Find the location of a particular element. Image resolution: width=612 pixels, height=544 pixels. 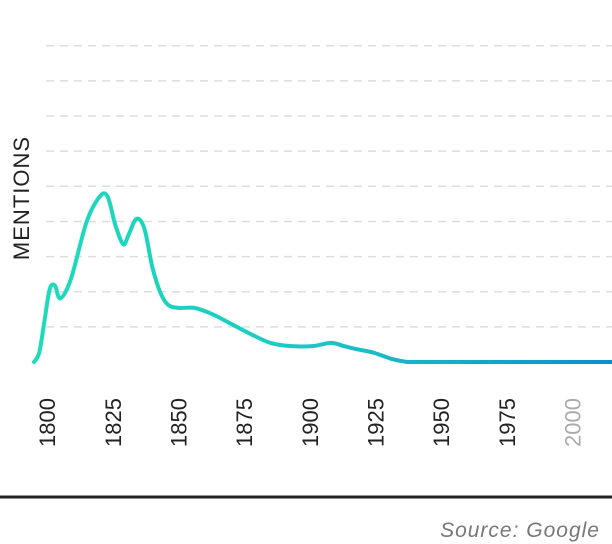

x-tick-label: 1825 is located at coordinates (113, 422).